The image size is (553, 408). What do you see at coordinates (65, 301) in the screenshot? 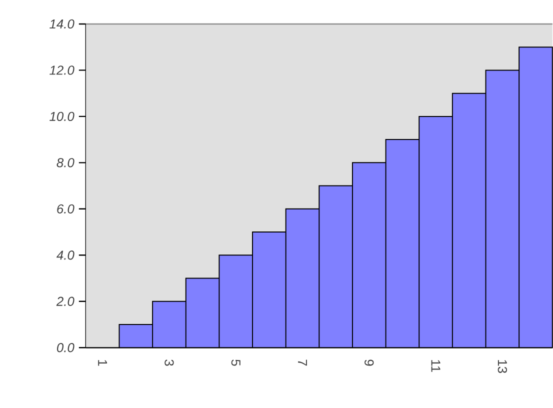
I see `y-tick-label: 2.0` at bounding box center [65, 301].